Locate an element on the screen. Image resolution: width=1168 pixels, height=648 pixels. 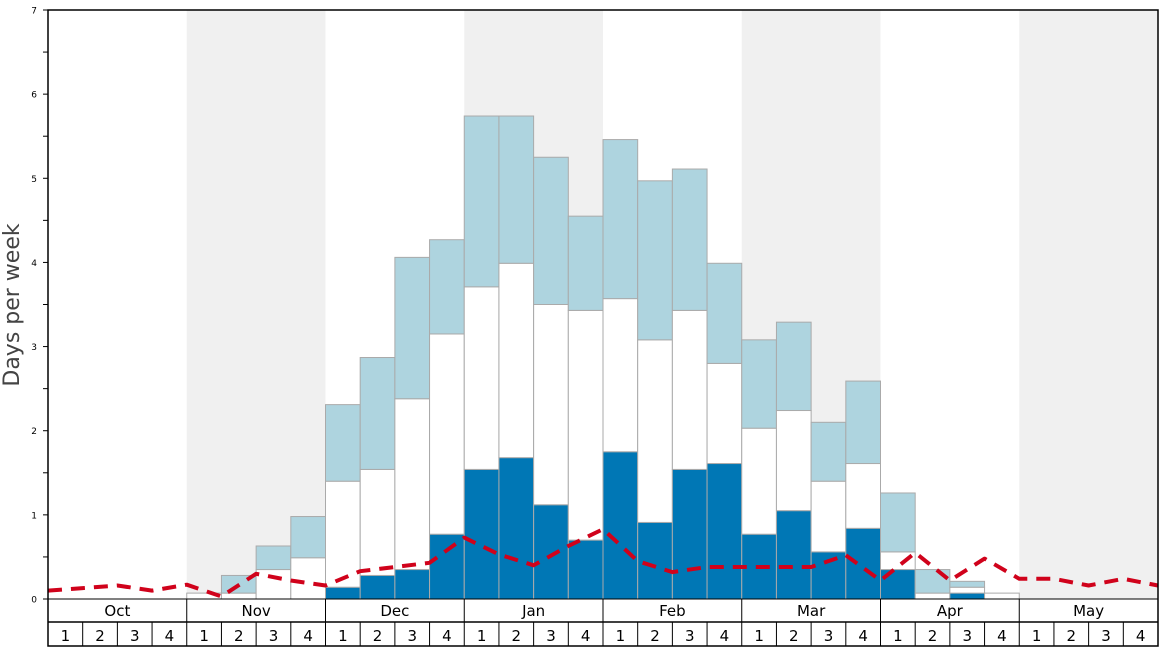
y-tick-label-4: 4 is located at coordinates (34, 264).